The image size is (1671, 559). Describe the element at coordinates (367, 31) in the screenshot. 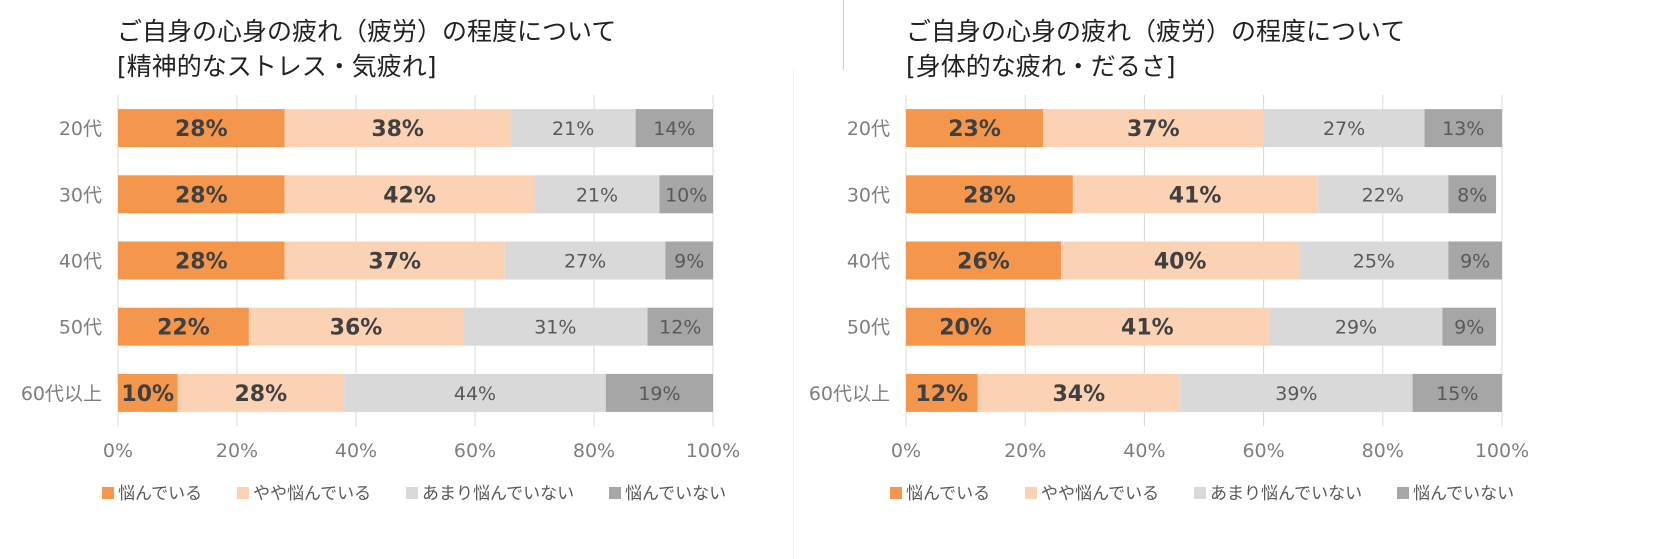

I see `chart-1-title-main: ご自身の心身の疲れ（疲労）の程度について` at that location.